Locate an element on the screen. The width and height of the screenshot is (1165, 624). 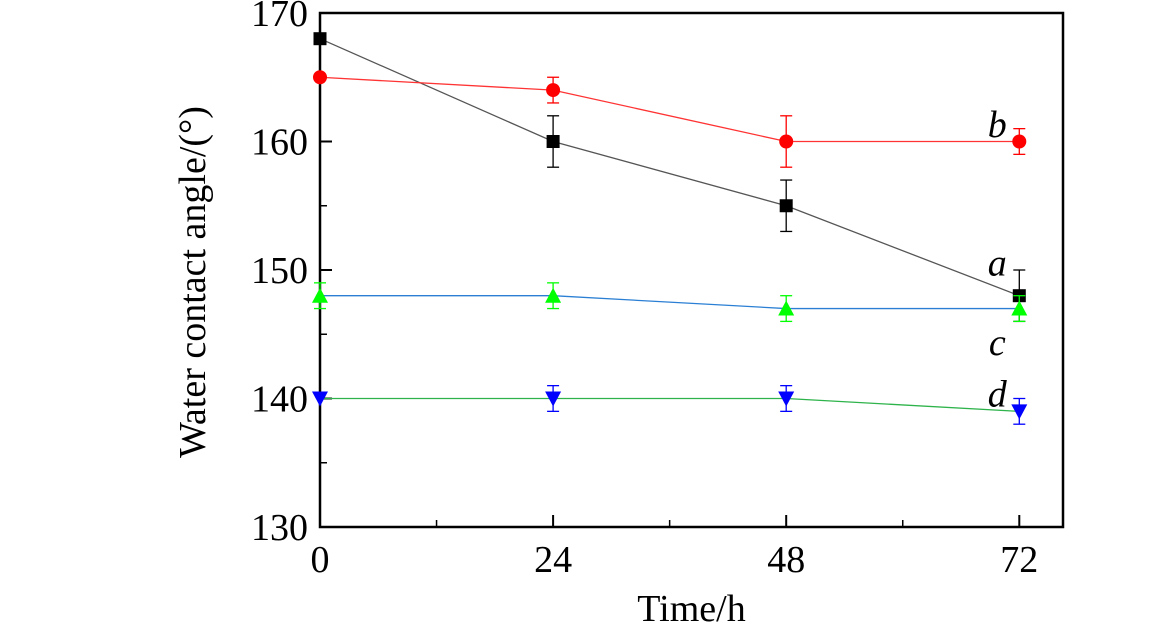
series-d is located at coordinates (670, 404).